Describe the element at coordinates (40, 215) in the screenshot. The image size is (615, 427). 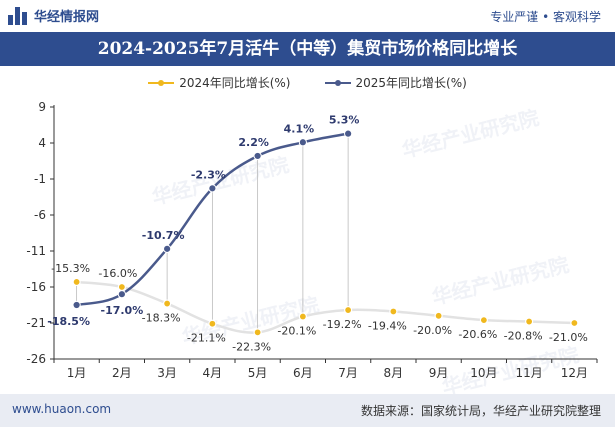
I see `y-tick-label: -6` at that location.